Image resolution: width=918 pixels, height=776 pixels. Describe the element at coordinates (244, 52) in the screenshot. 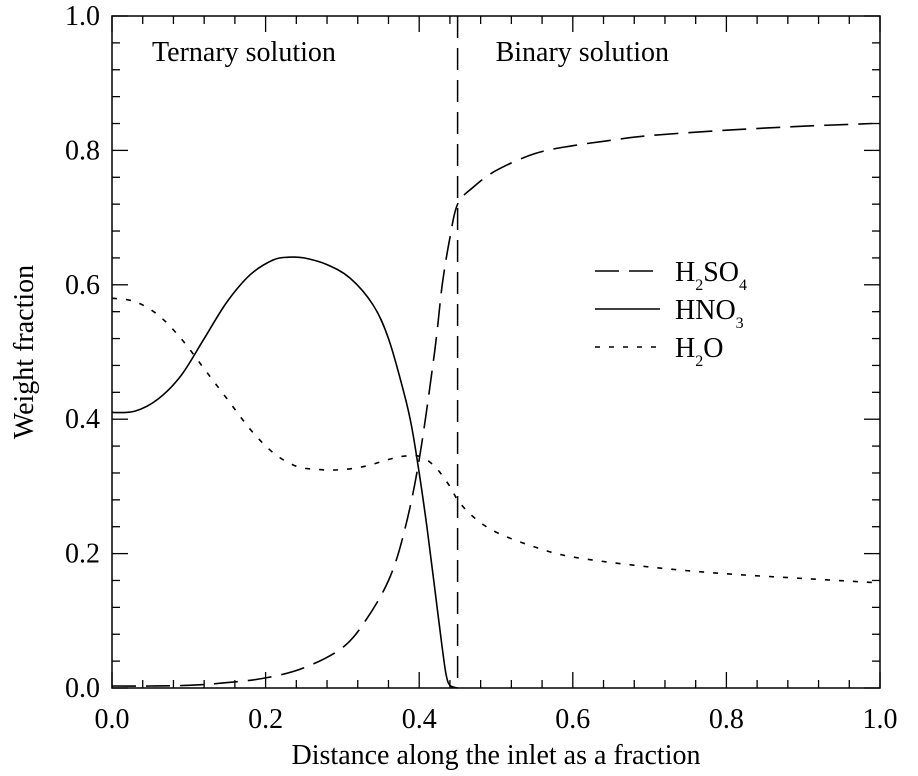

I see `region-label-ternary: Ternary solution` at that location.